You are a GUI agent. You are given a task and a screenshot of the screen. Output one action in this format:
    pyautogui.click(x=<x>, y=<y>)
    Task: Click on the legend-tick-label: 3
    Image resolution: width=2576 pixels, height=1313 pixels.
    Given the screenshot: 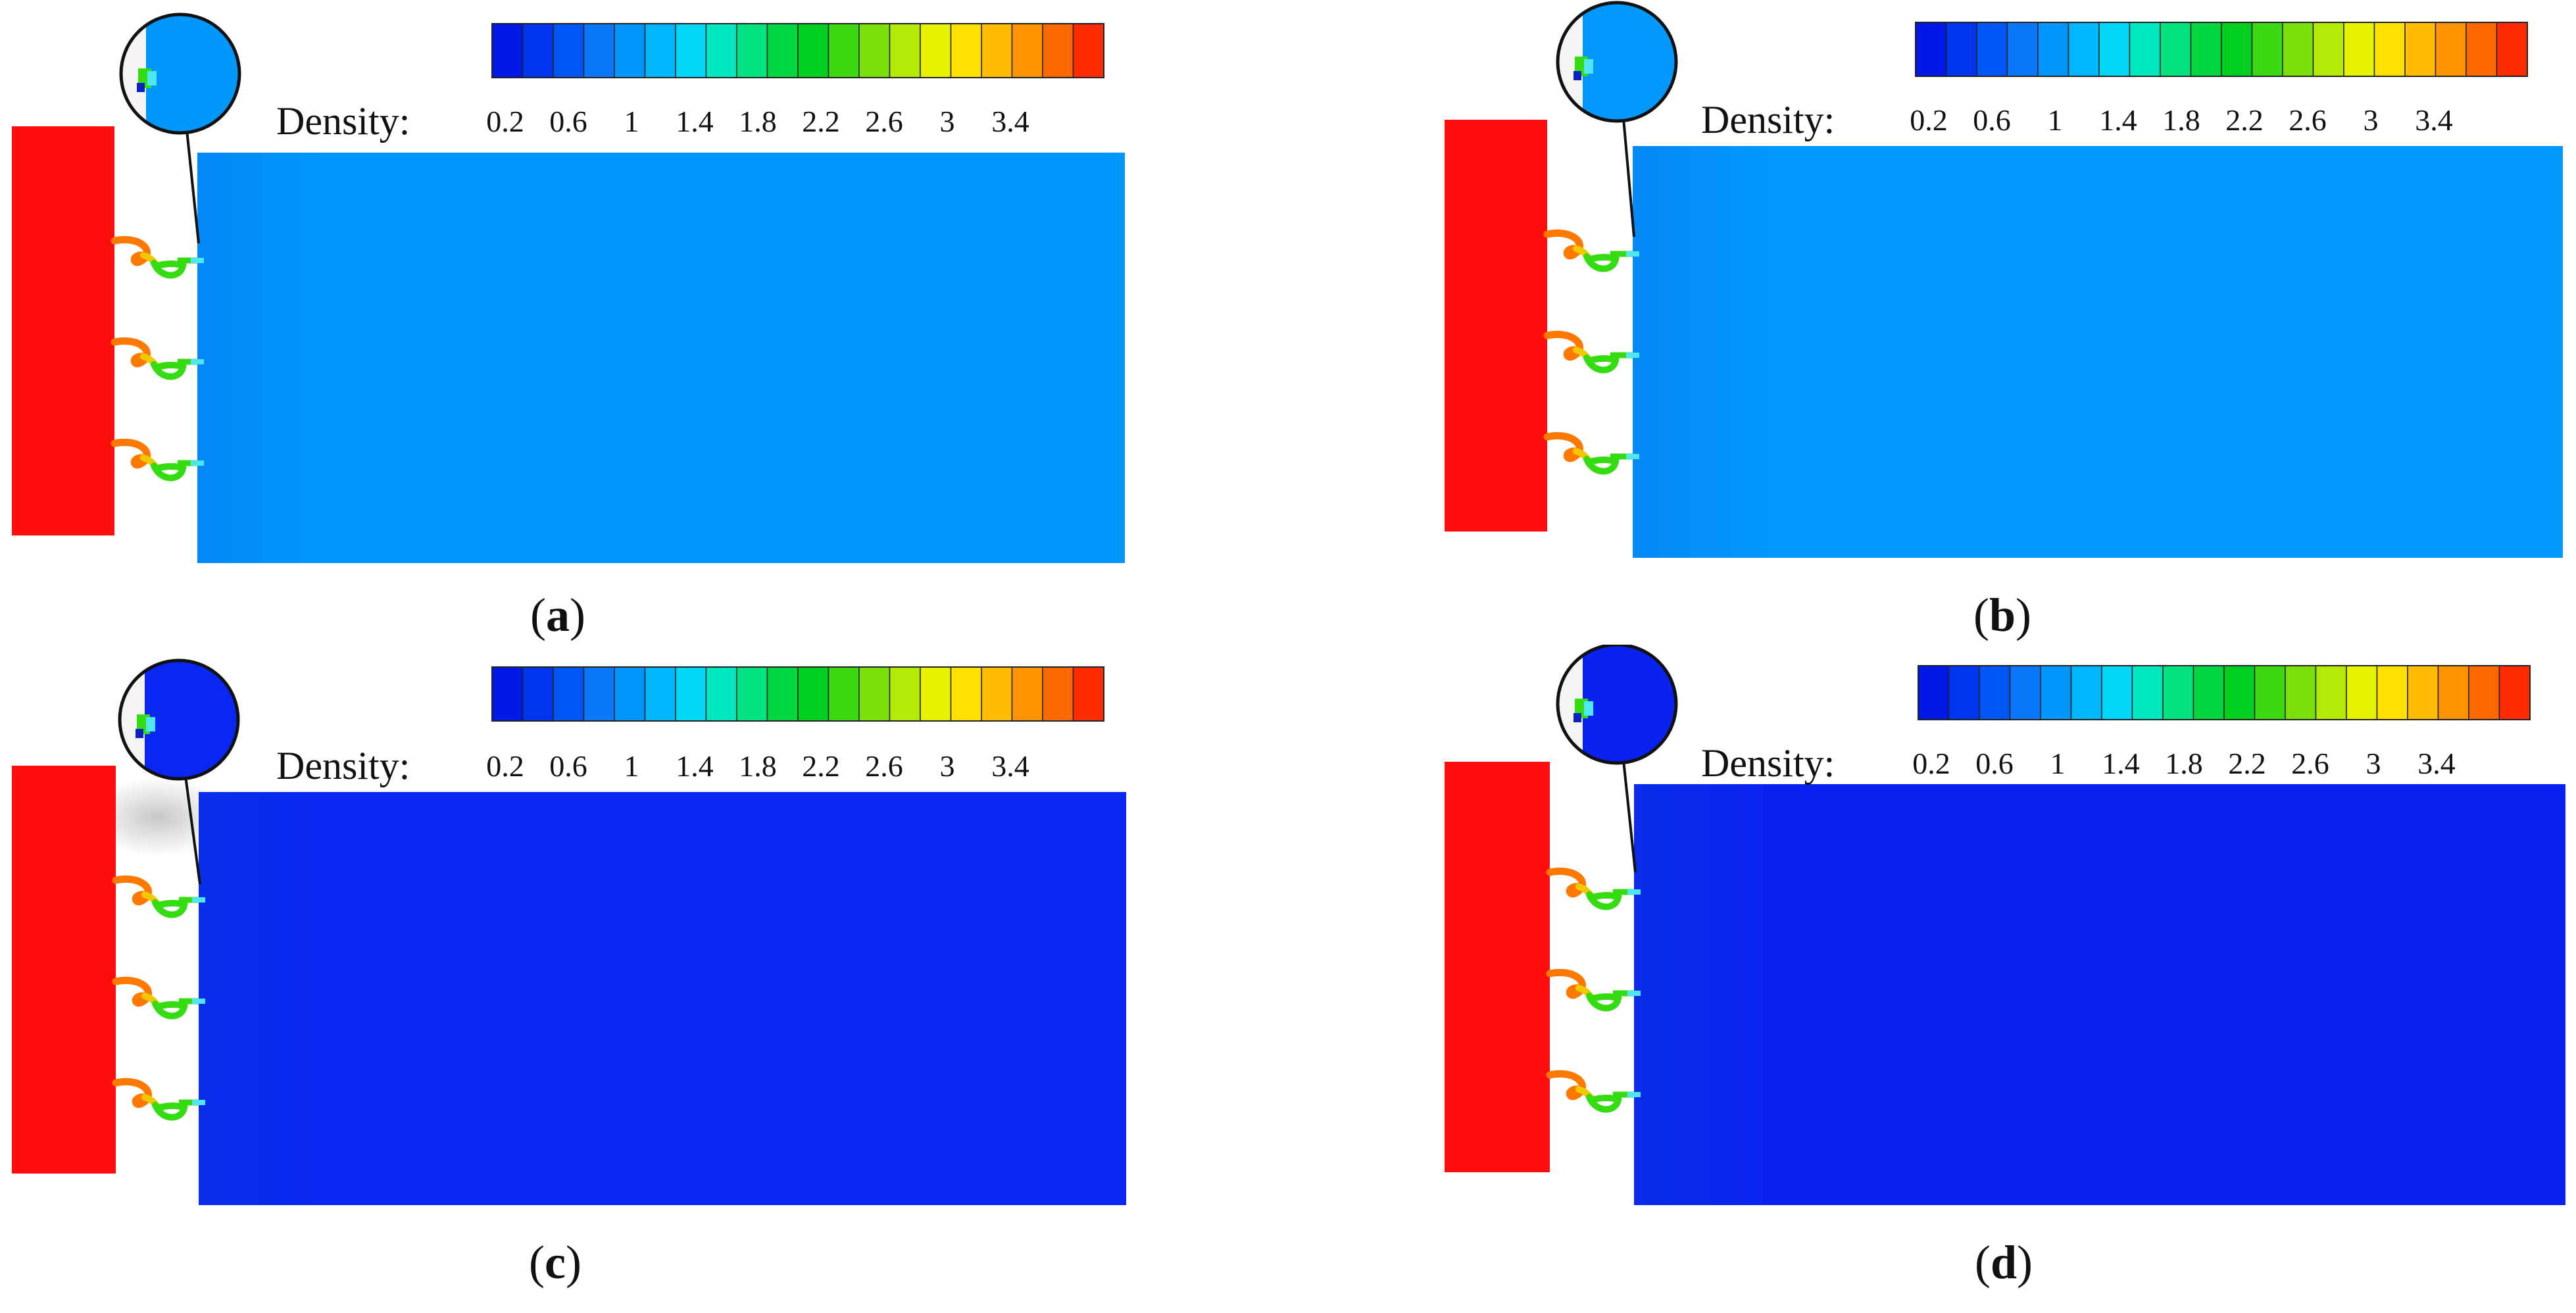 What is the action you would take?
    pyautogui.click(x=2371, y=120)
    